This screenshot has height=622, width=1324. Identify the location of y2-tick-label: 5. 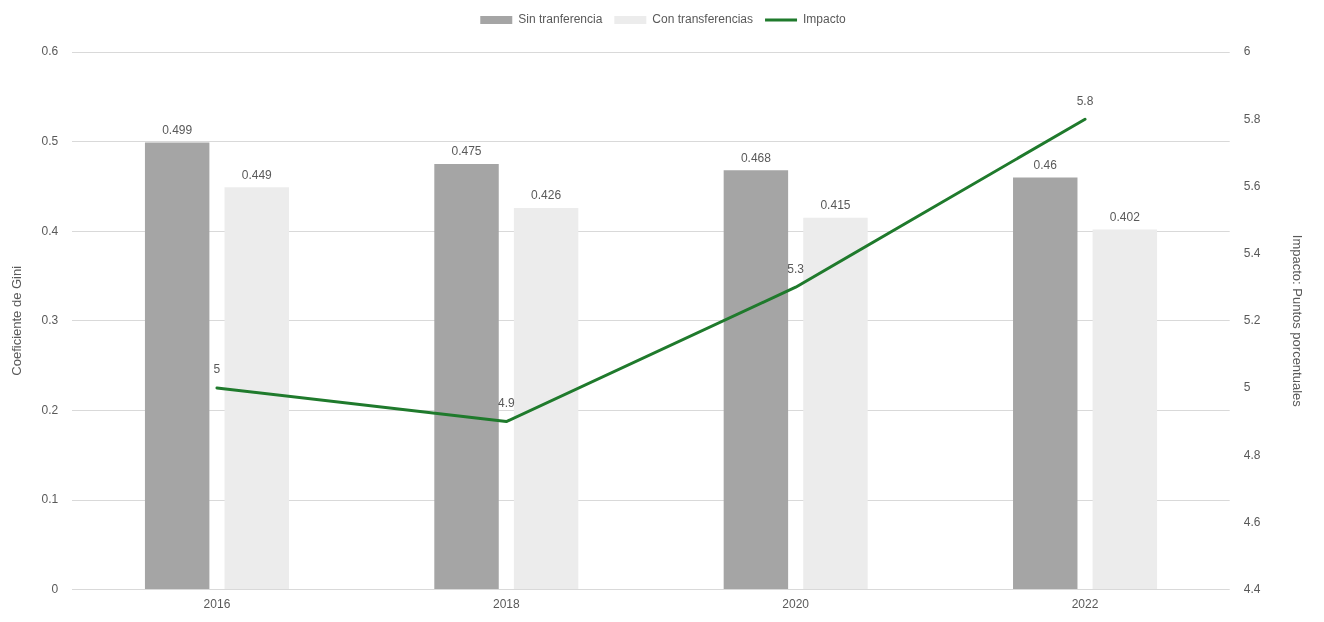
(1247, 387).